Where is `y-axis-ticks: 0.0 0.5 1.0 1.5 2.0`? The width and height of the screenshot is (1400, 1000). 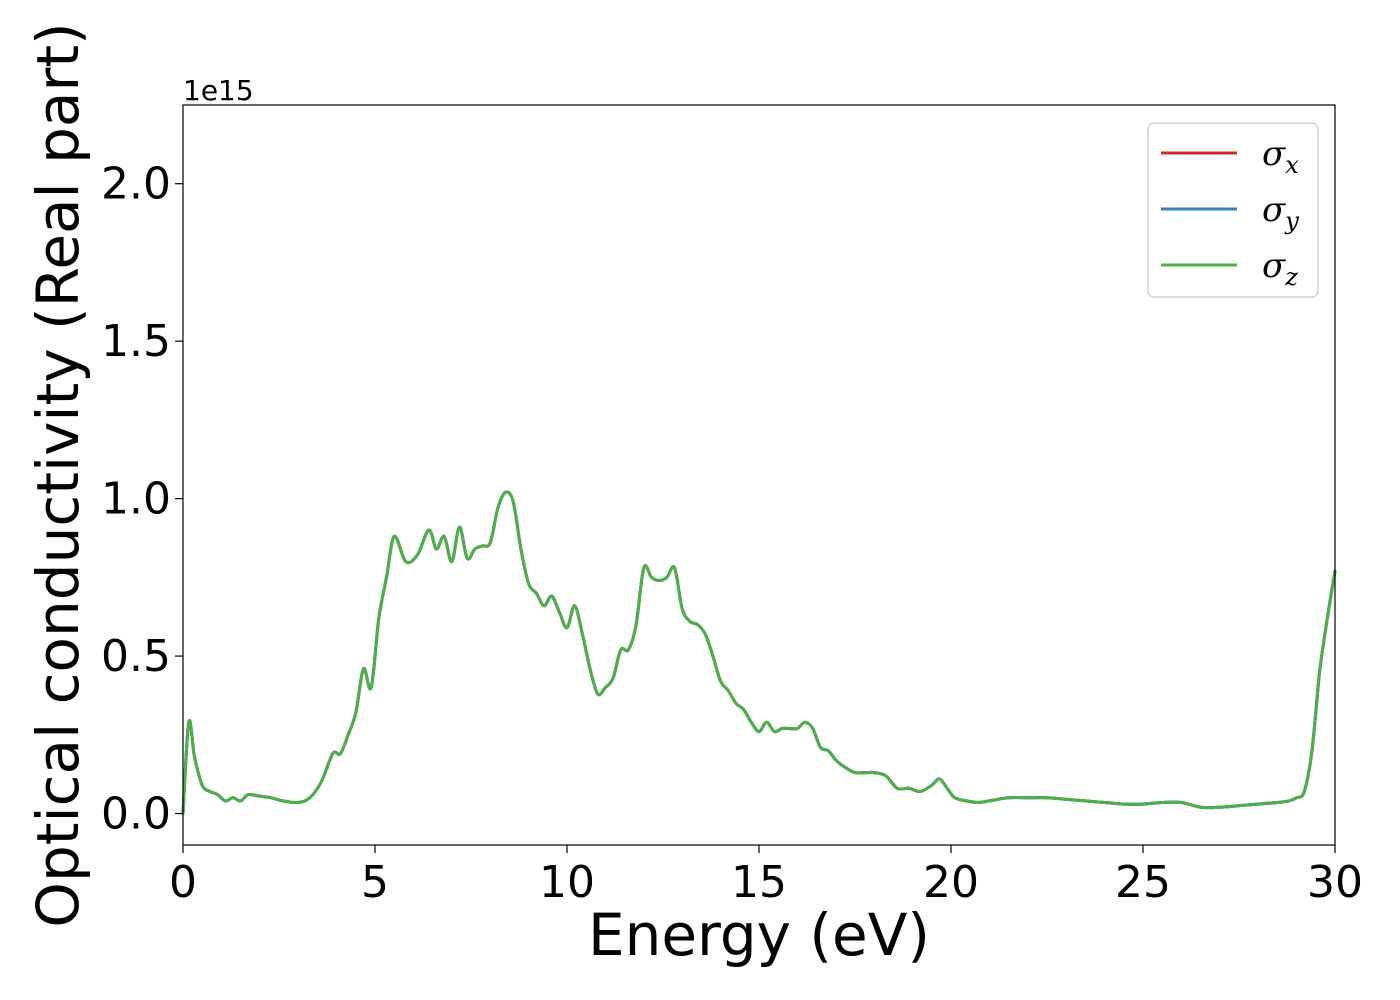 y-axis-ticks: 0.0 0.5 1.0 1.5 2.0 is located at coordinates (142, 499).